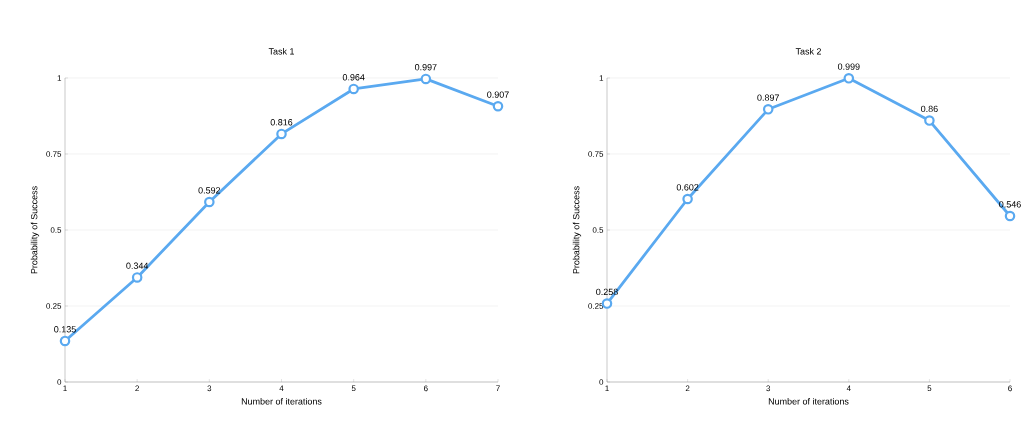  I want to click on data-label: 0.999, so click(848, 66).